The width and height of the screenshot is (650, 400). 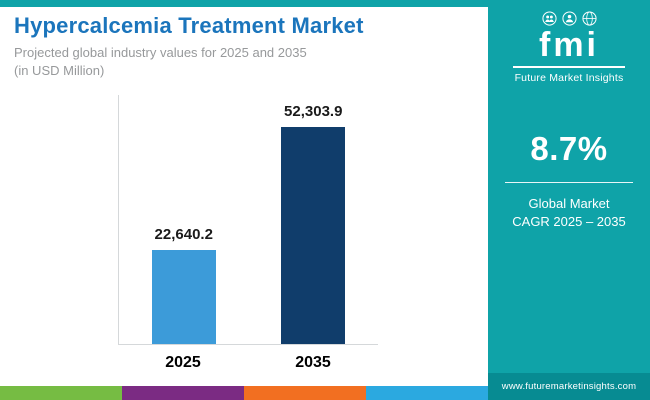 What do you see at coordinates (549, 18) in the screenshot?
I see `people-icon` at bounding box center [549, 18].